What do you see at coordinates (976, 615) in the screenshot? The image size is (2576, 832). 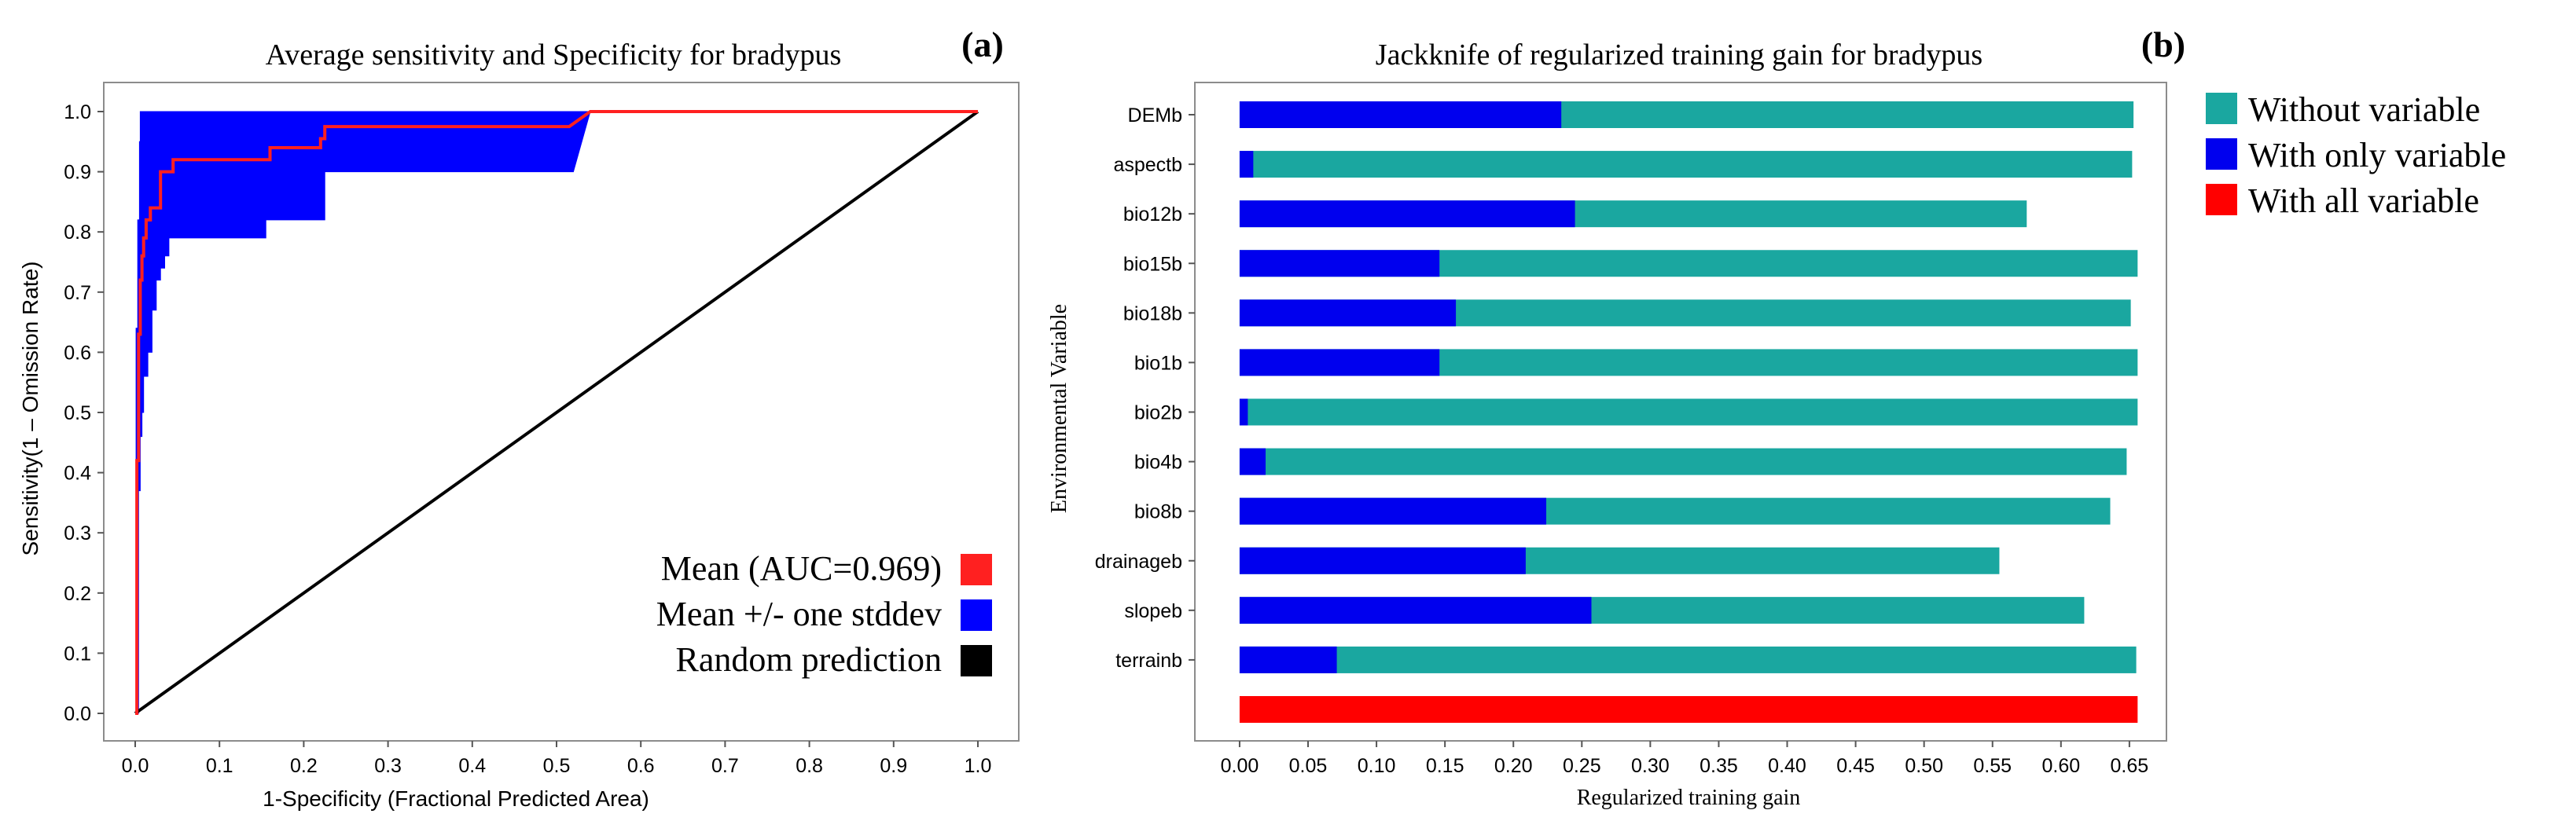 I see `roc-legend-swatch-stddev` at bounding box center [976, 615].